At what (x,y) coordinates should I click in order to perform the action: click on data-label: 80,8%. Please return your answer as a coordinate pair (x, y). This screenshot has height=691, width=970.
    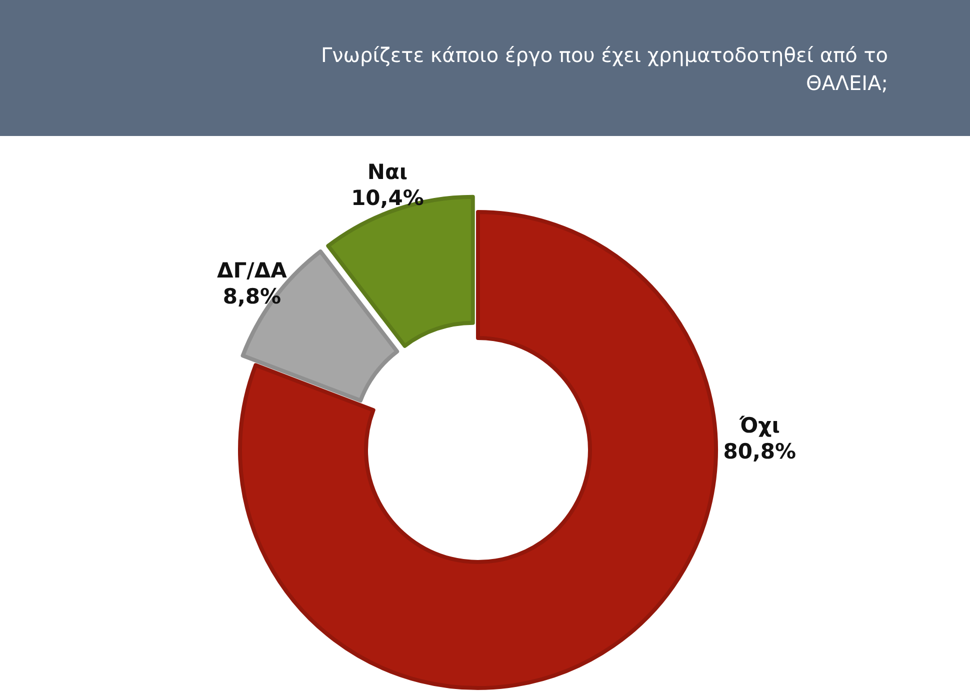
    Looking at the image, I should click on (759, 452).